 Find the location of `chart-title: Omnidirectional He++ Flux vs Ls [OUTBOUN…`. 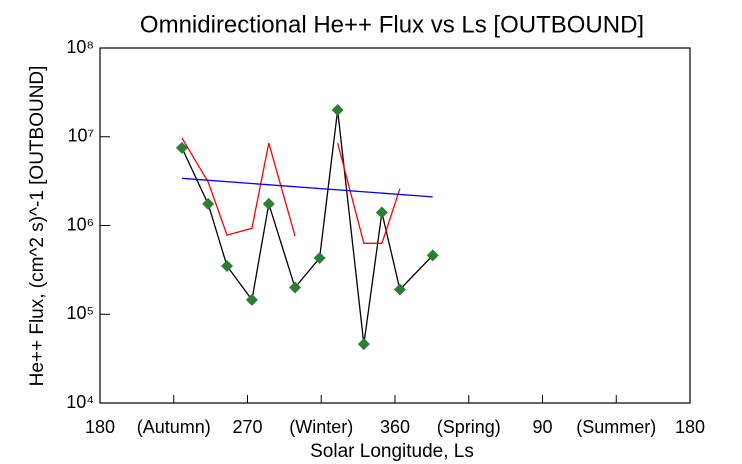

chart-title: Omnidirectional He++ Flux vs Ls [OUTBOUN… is located at coordinates (392, 24).